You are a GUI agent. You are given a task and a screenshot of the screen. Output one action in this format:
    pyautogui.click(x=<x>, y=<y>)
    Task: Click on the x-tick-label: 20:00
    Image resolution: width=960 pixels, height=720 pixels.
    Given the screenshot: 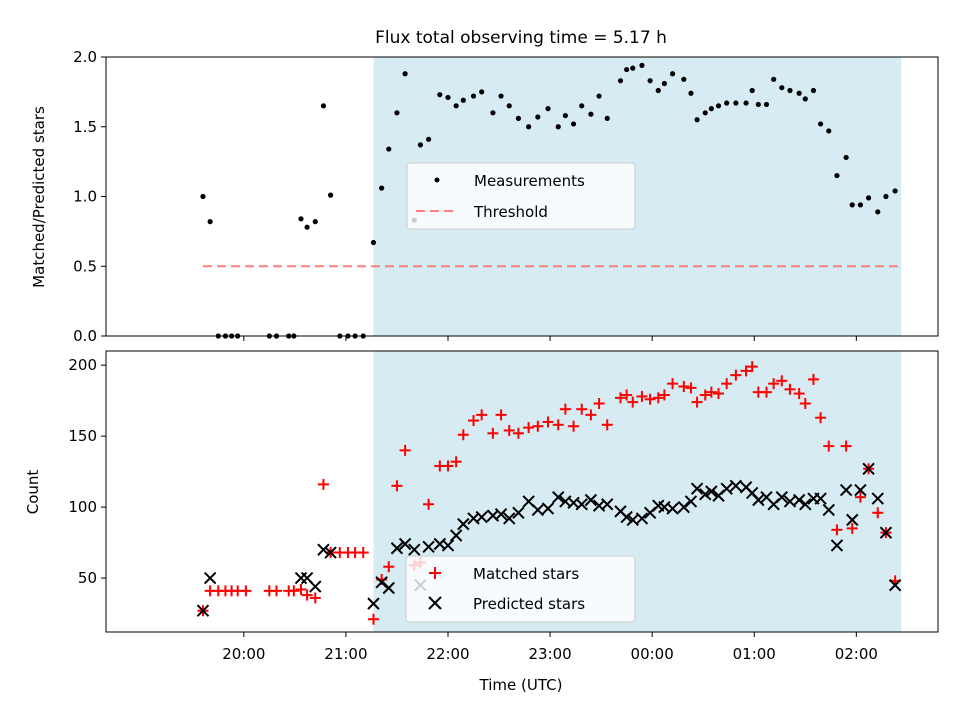 What is the action you would take?
    pyautogui.click(x=243, y=654)
    